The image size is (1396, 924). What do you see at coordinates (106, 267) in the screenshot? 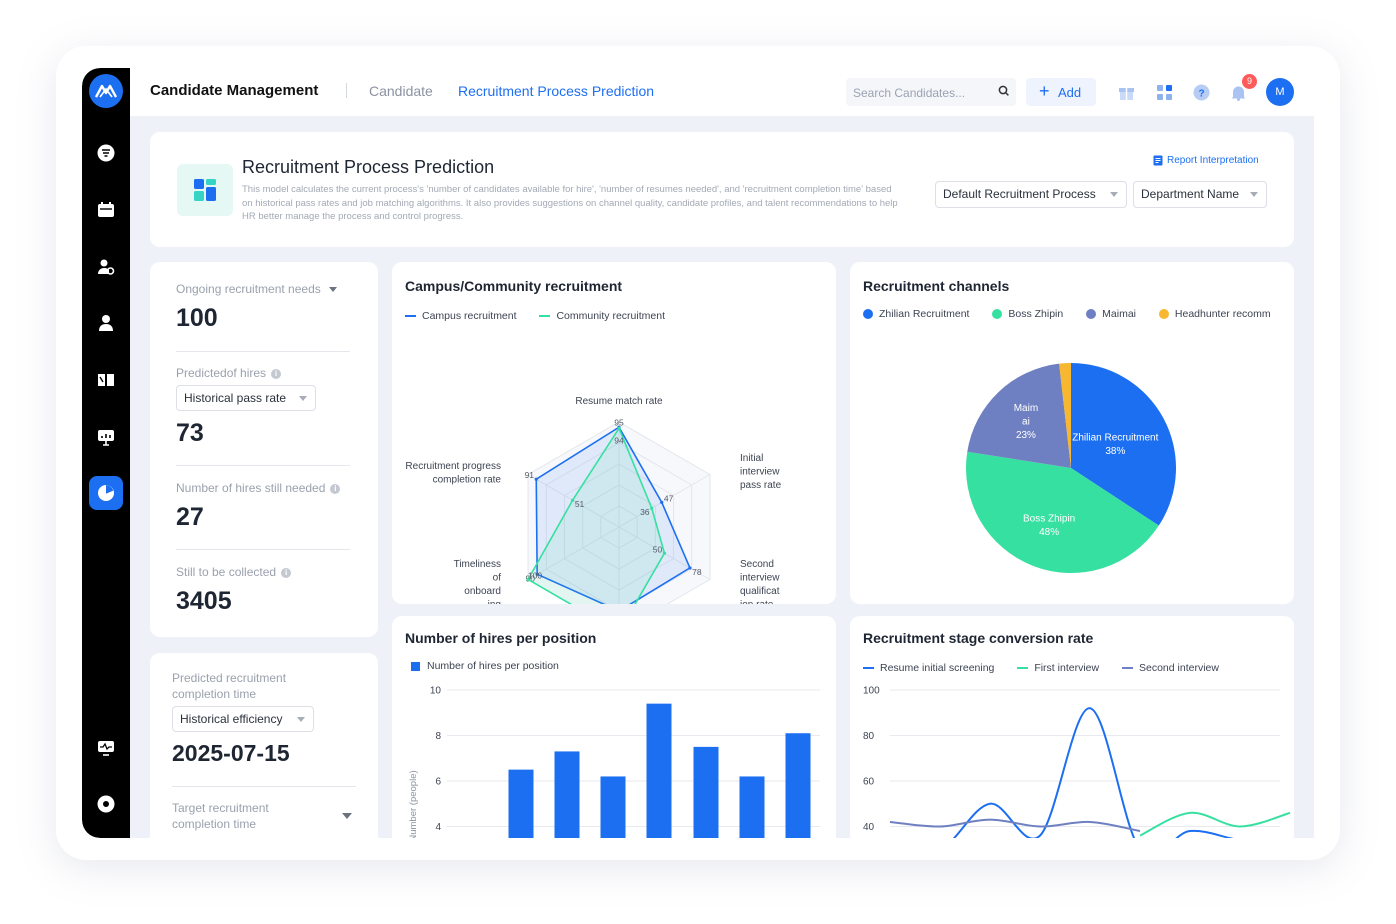
I see `user-settings-icon` at bounding box center [106, 267].